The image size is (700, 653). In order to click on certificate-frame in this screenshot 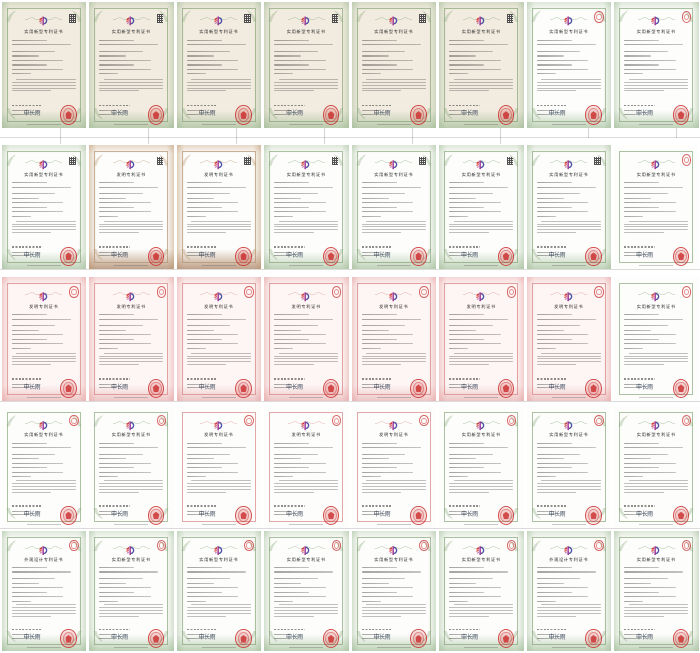, I will do `click(568, 65)`.